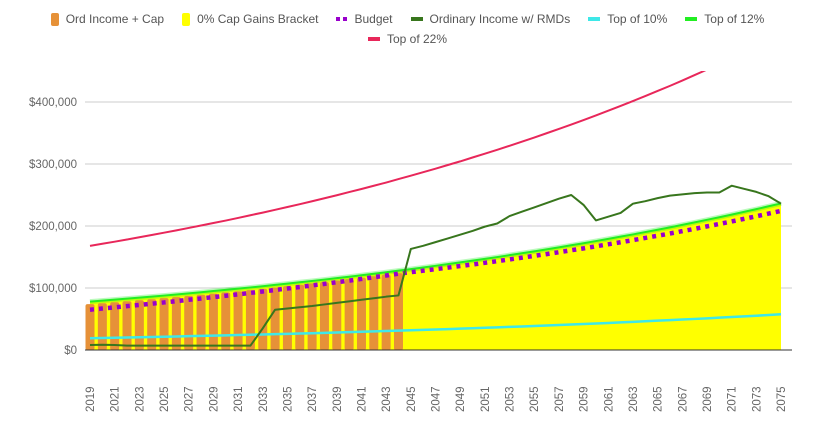  I want to click on x-tick-label: 2065, so click(659, 399).